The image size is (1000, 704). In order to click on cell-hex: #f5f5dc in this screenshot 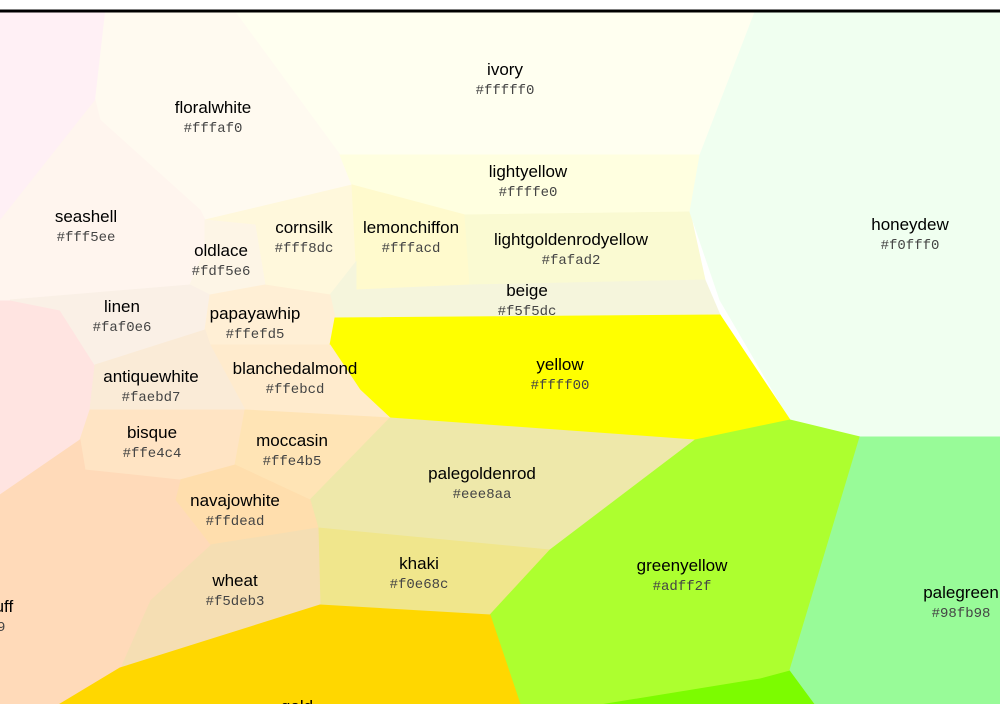, I will do `click(527, 312)`.